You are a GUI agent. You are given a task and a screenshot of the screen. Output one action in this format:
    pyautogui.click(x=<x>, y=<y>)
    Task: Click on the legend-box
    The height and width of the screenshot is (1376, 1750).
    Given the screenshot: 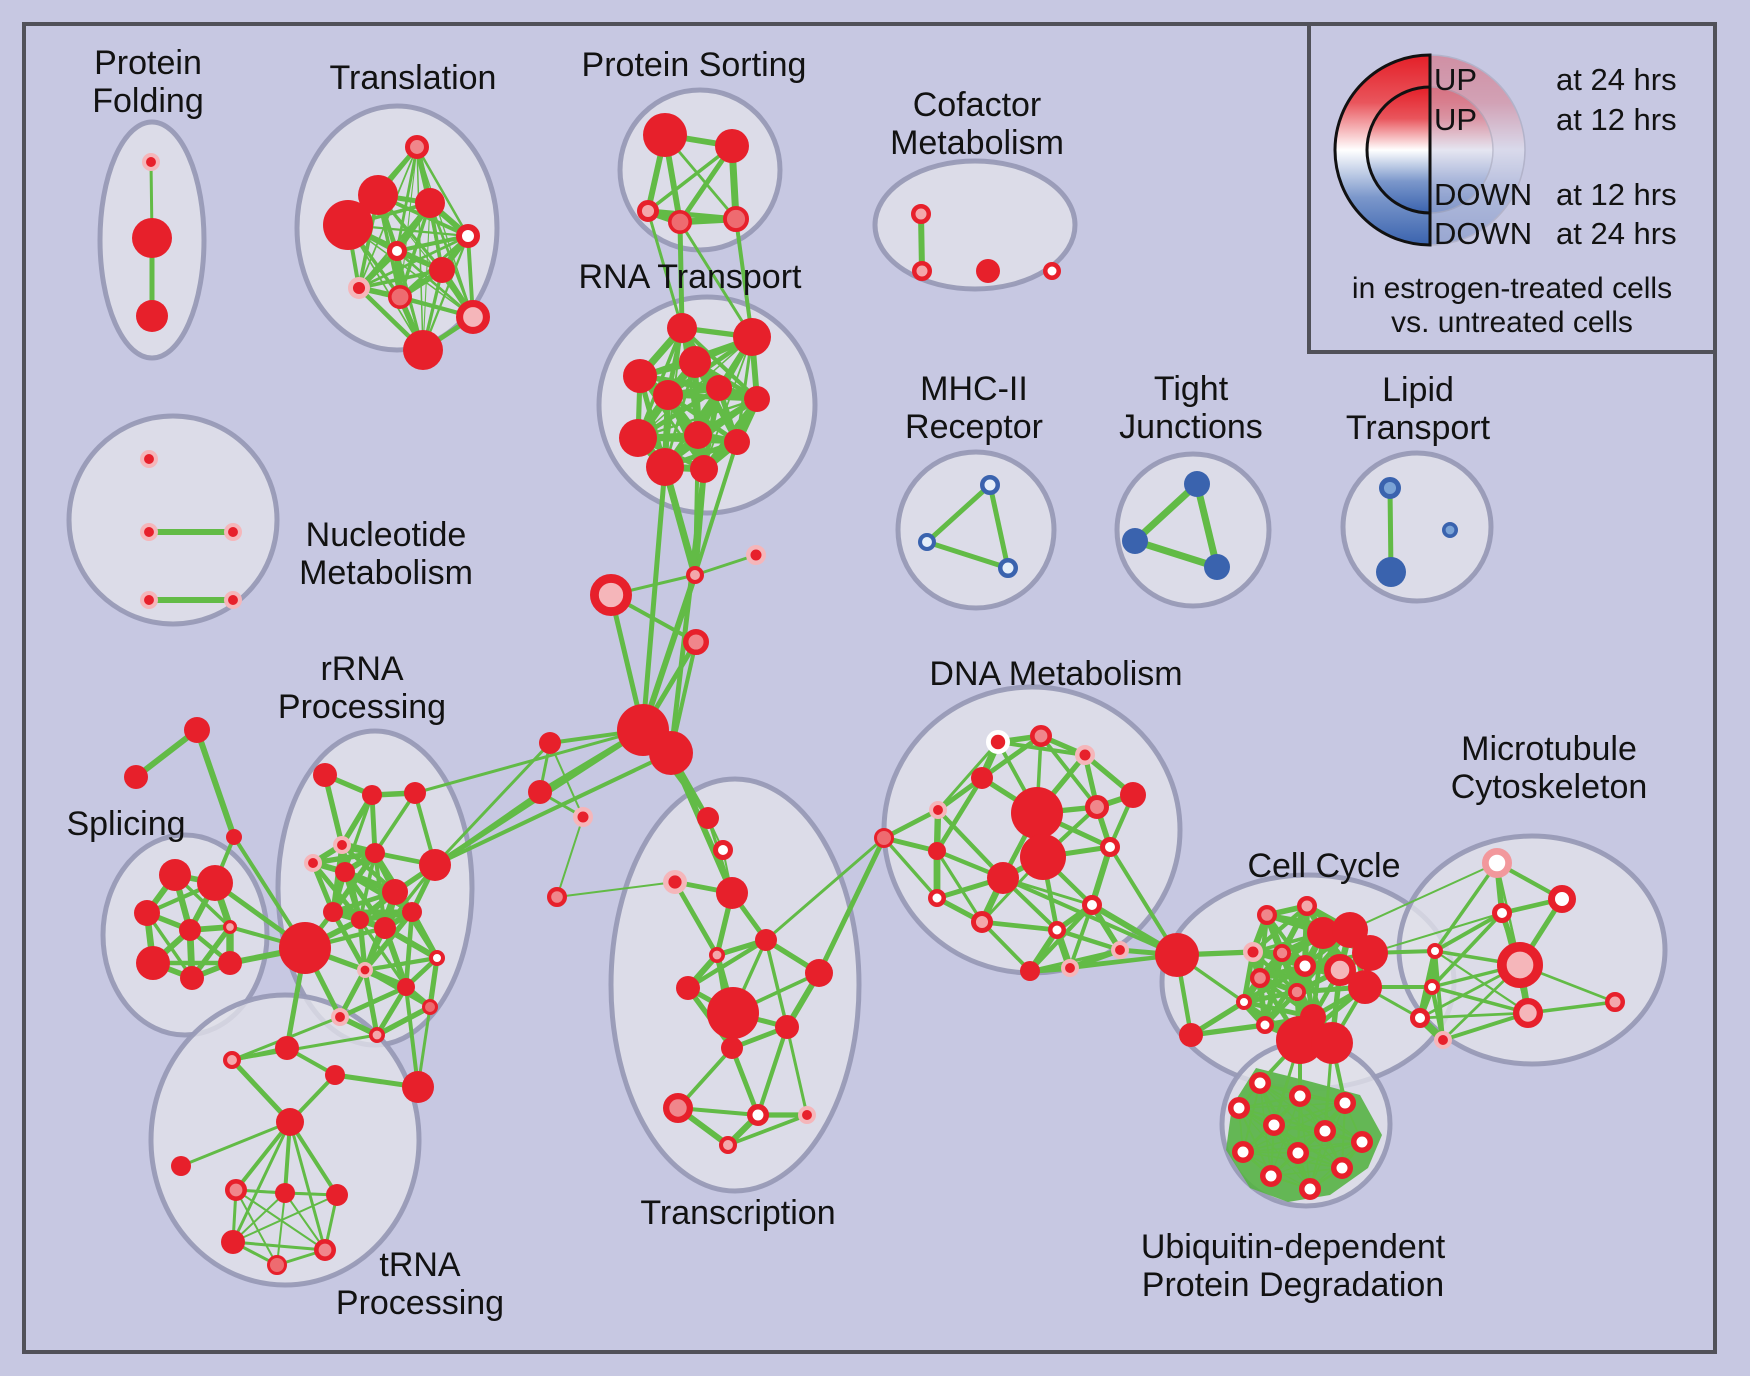 What is the action you would take?
    pyautogui.click(x=1512, y=188)
    